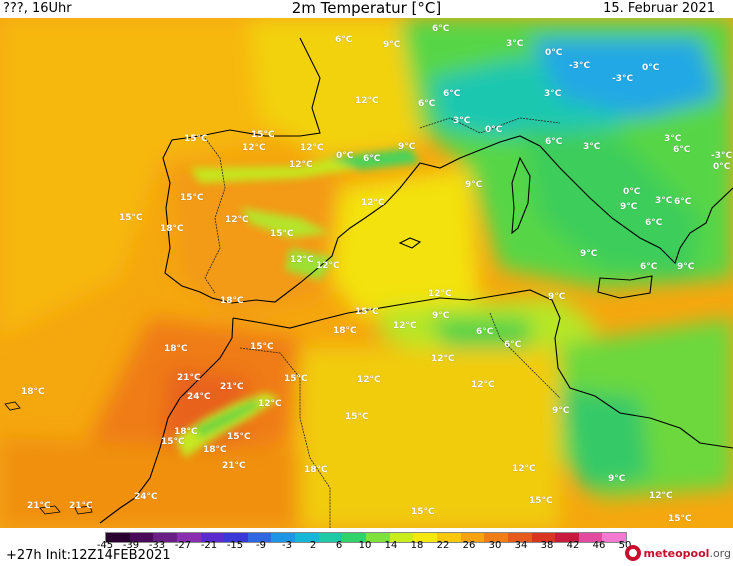 This screenshot has width=733, height=566. I want to click on color-scale-tick: 10, so click(365, 545).